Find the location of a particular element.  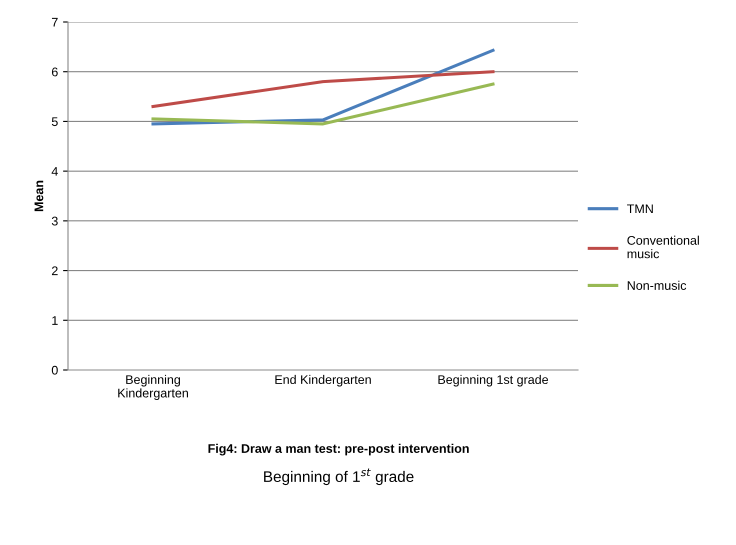

x-tick-label: Beginning 1st grade is located at coordinates (493, 380).